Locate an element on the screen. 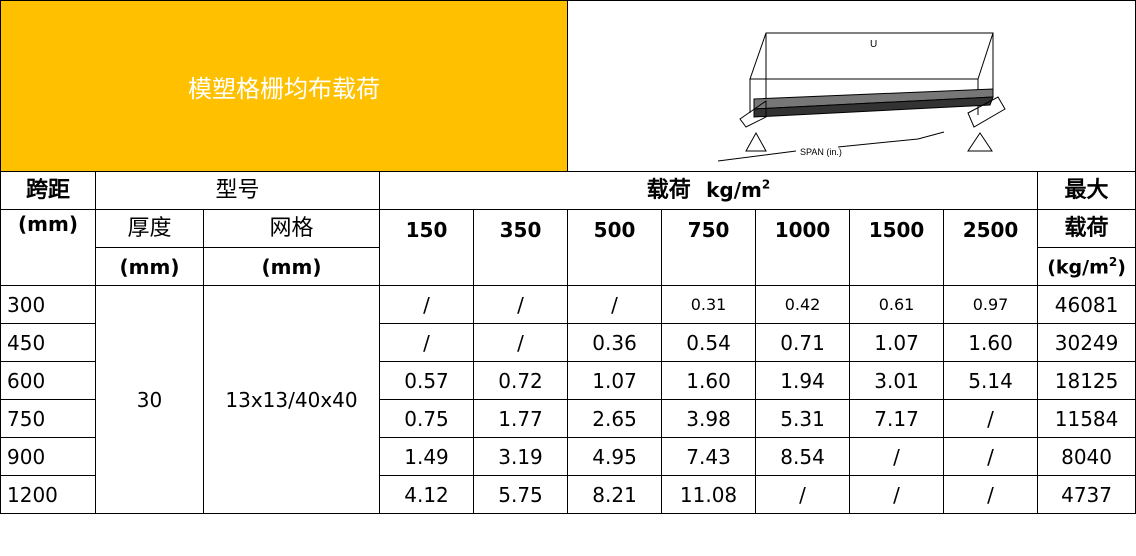 The height and width of the screenshot is (556, 1136). value-cell: 0.71 is located at coordinates (803, 342).